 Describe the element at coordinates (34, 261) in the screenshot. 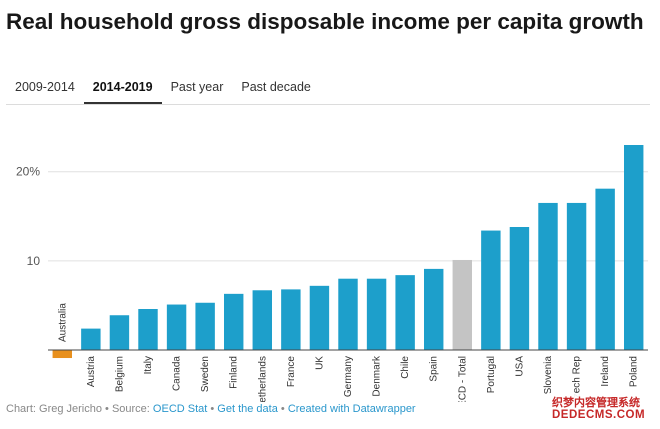

I see `y-tick-label: 10` at that location.